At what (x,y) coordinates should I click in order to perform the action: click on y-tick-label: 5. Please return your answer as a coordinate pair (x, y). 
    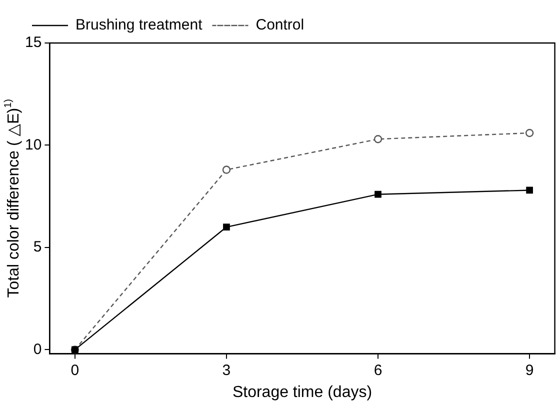
    Looking at the image, I should click on (37, 247).